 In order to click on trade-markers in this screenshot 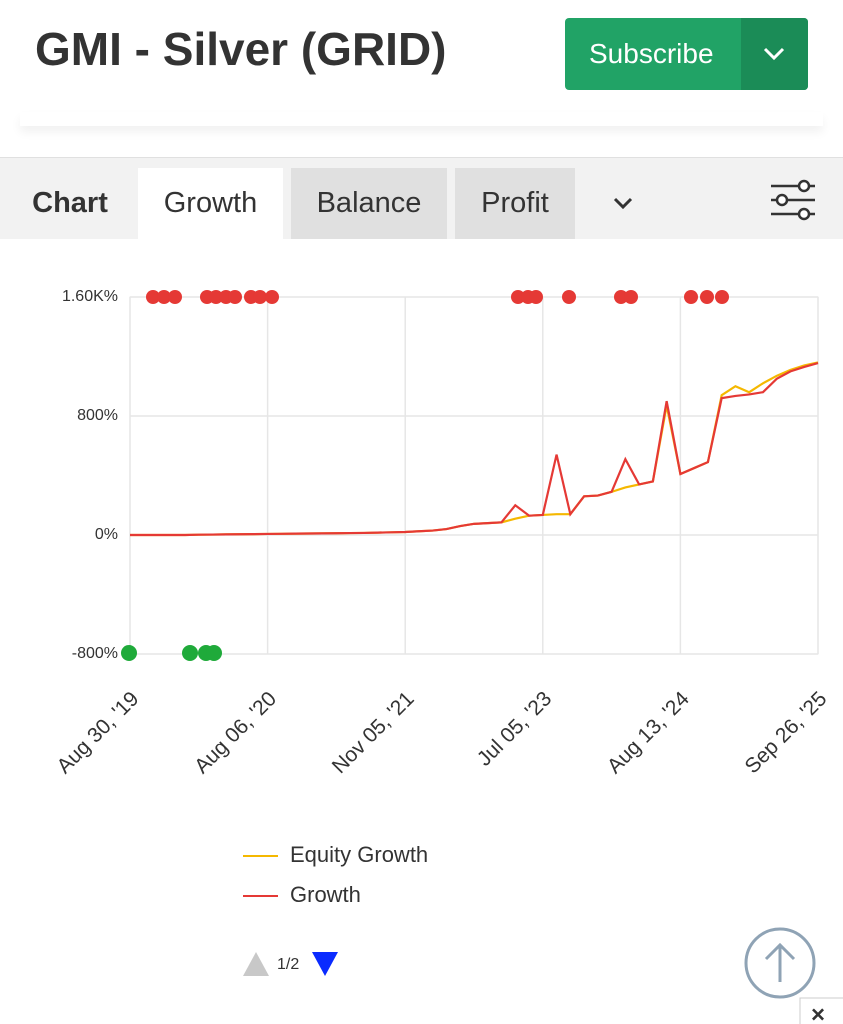, I will do `click(437, 297)`.